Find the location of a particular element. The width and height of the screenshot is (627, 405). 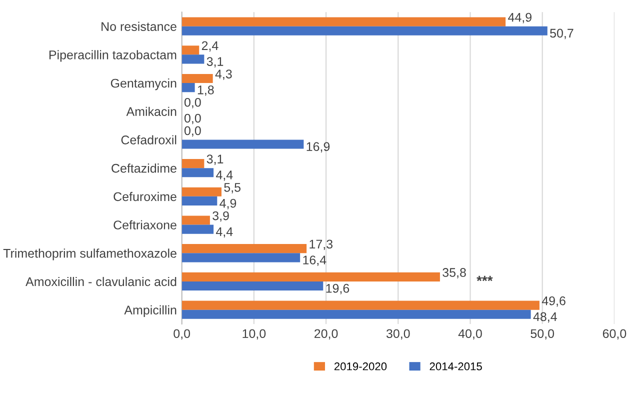

y-tick-label: Trimethoprim sulfamethoxazole is located at coordinates (89, 254).